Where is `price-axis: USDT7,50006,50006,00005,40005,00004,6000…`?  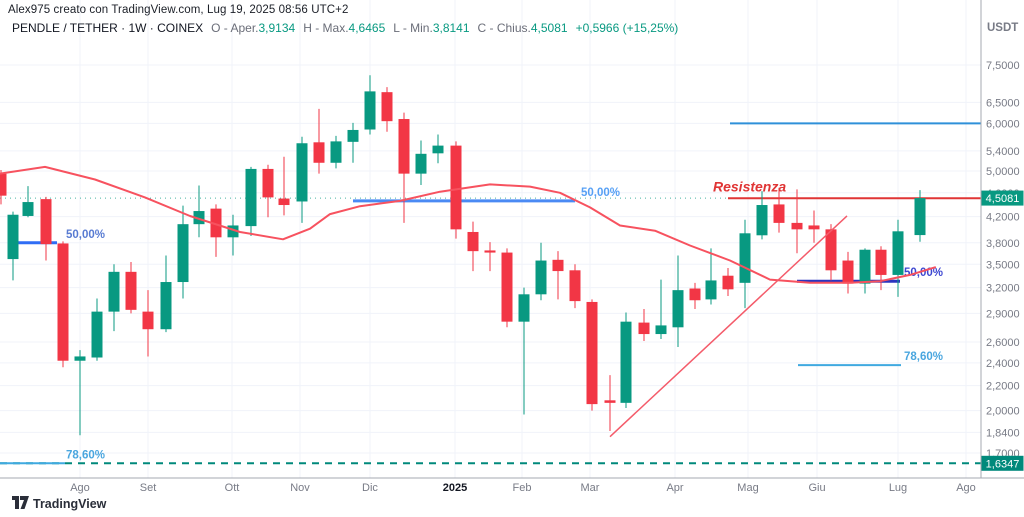
price-axis: USDT7,50006,50006,00005,40005,00004,6000… is located at coordinates (1003, 241).